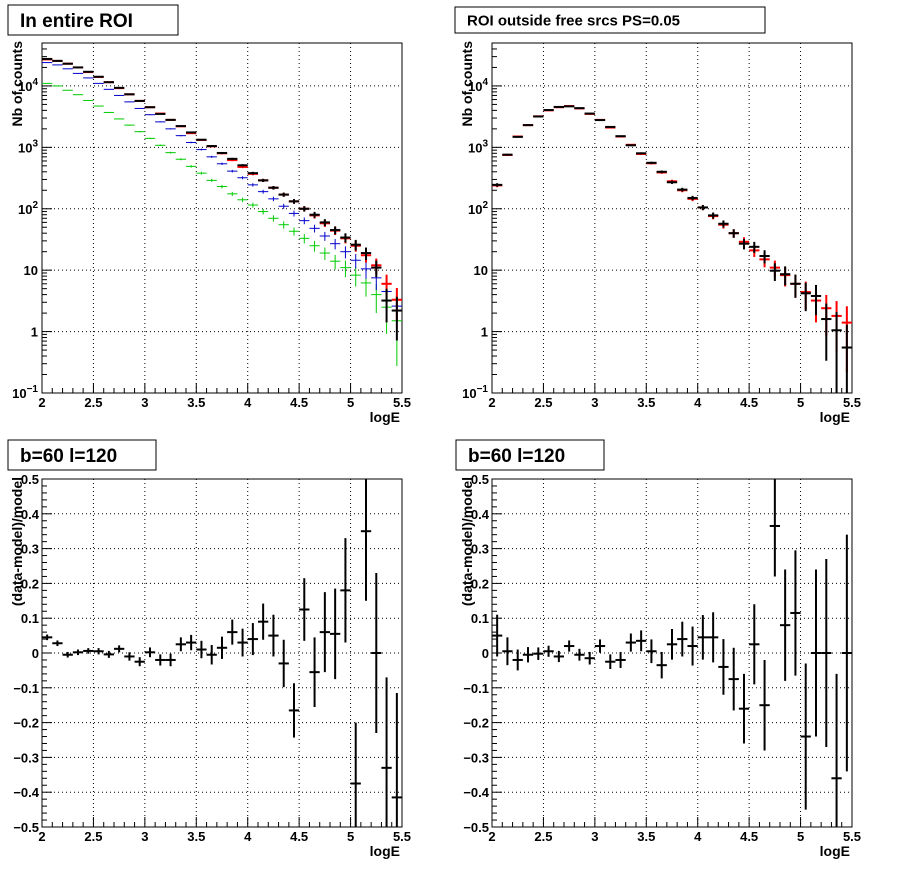 The width and height of the screenshot is (898, 871). I want to click on y-tick-label: −0.3, so click(26, 757).